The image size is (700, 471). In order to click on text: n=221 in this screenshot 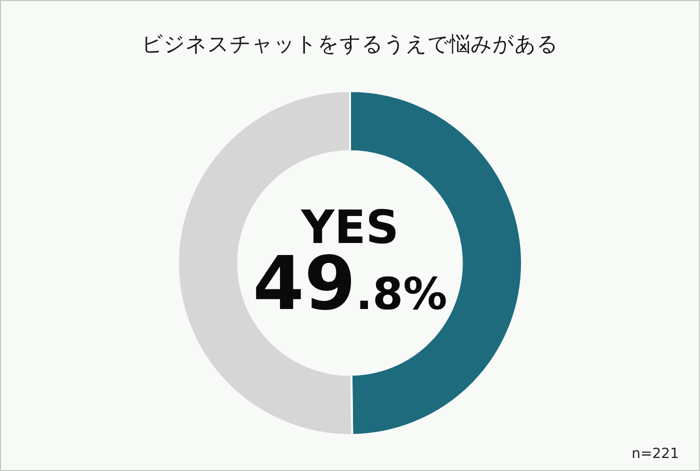, I will do `click(655, 454)`.